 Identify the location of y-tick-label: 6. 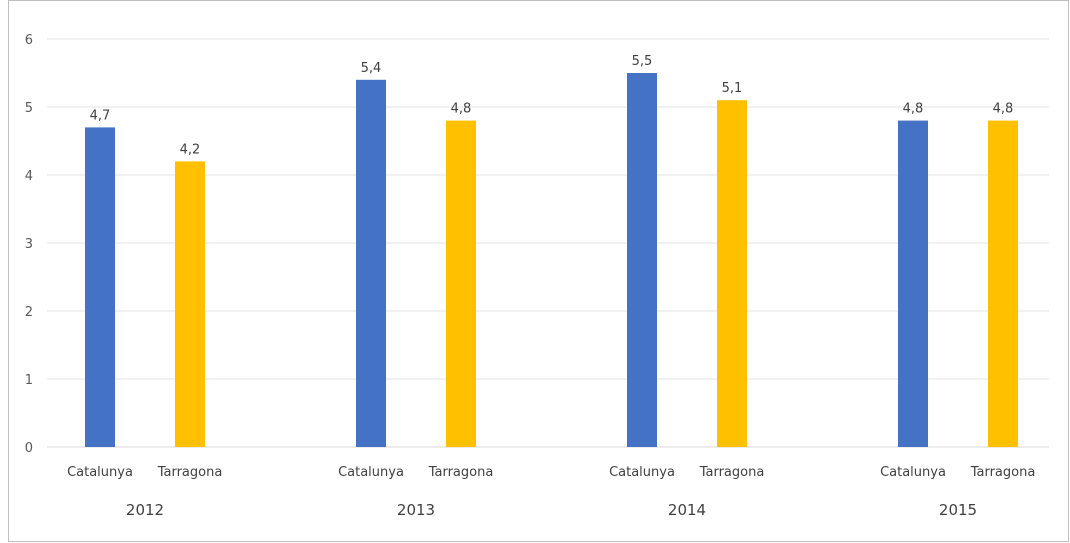
(29, 40).